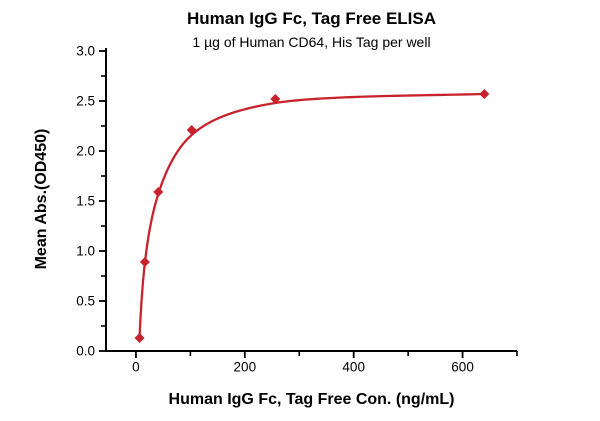  I want to click on x-tick-label: 200, so click(245, 367).